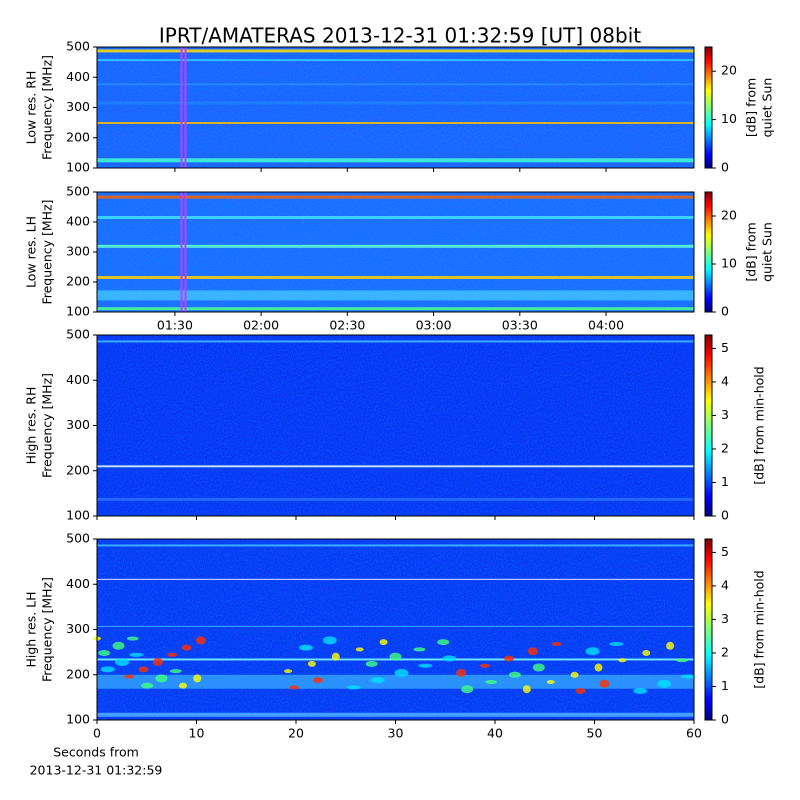 The height and width of the screenshot is (800, 800). What do you see at coordinates (296, 733) in the screenshot?
I see `x-tick-label: 20` at bounding box center [296, 733].